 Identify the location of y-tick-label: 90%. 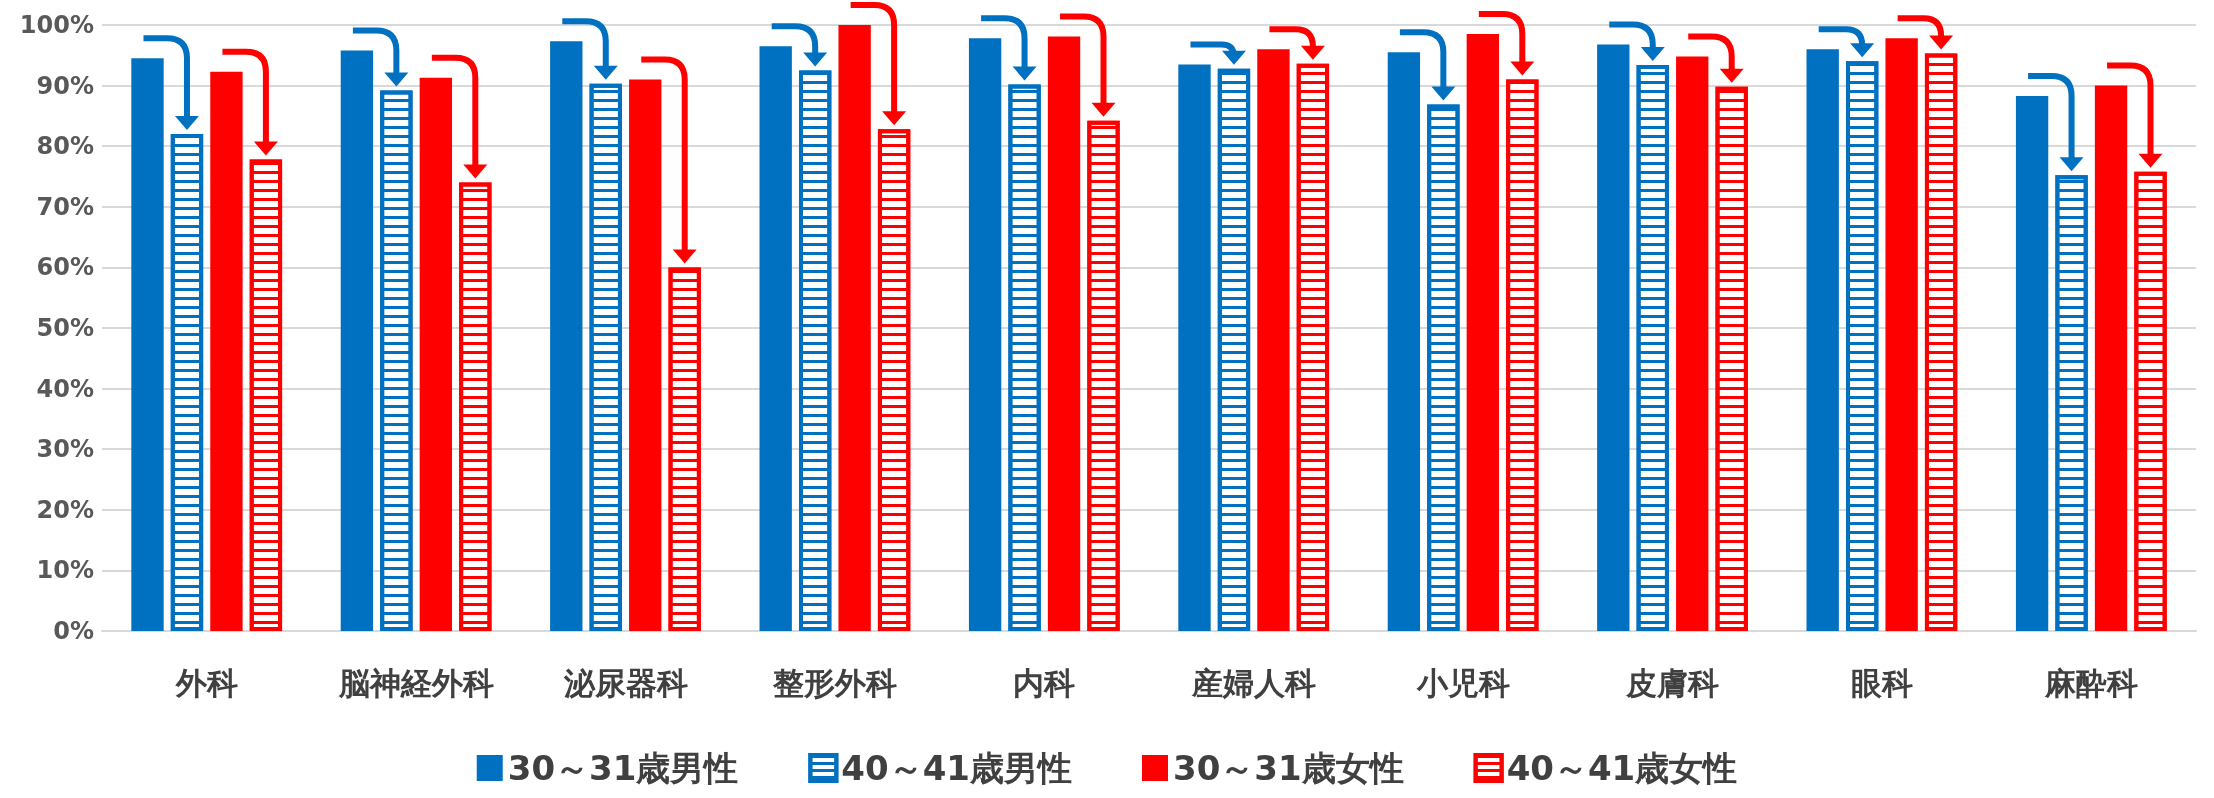
(65, 85).